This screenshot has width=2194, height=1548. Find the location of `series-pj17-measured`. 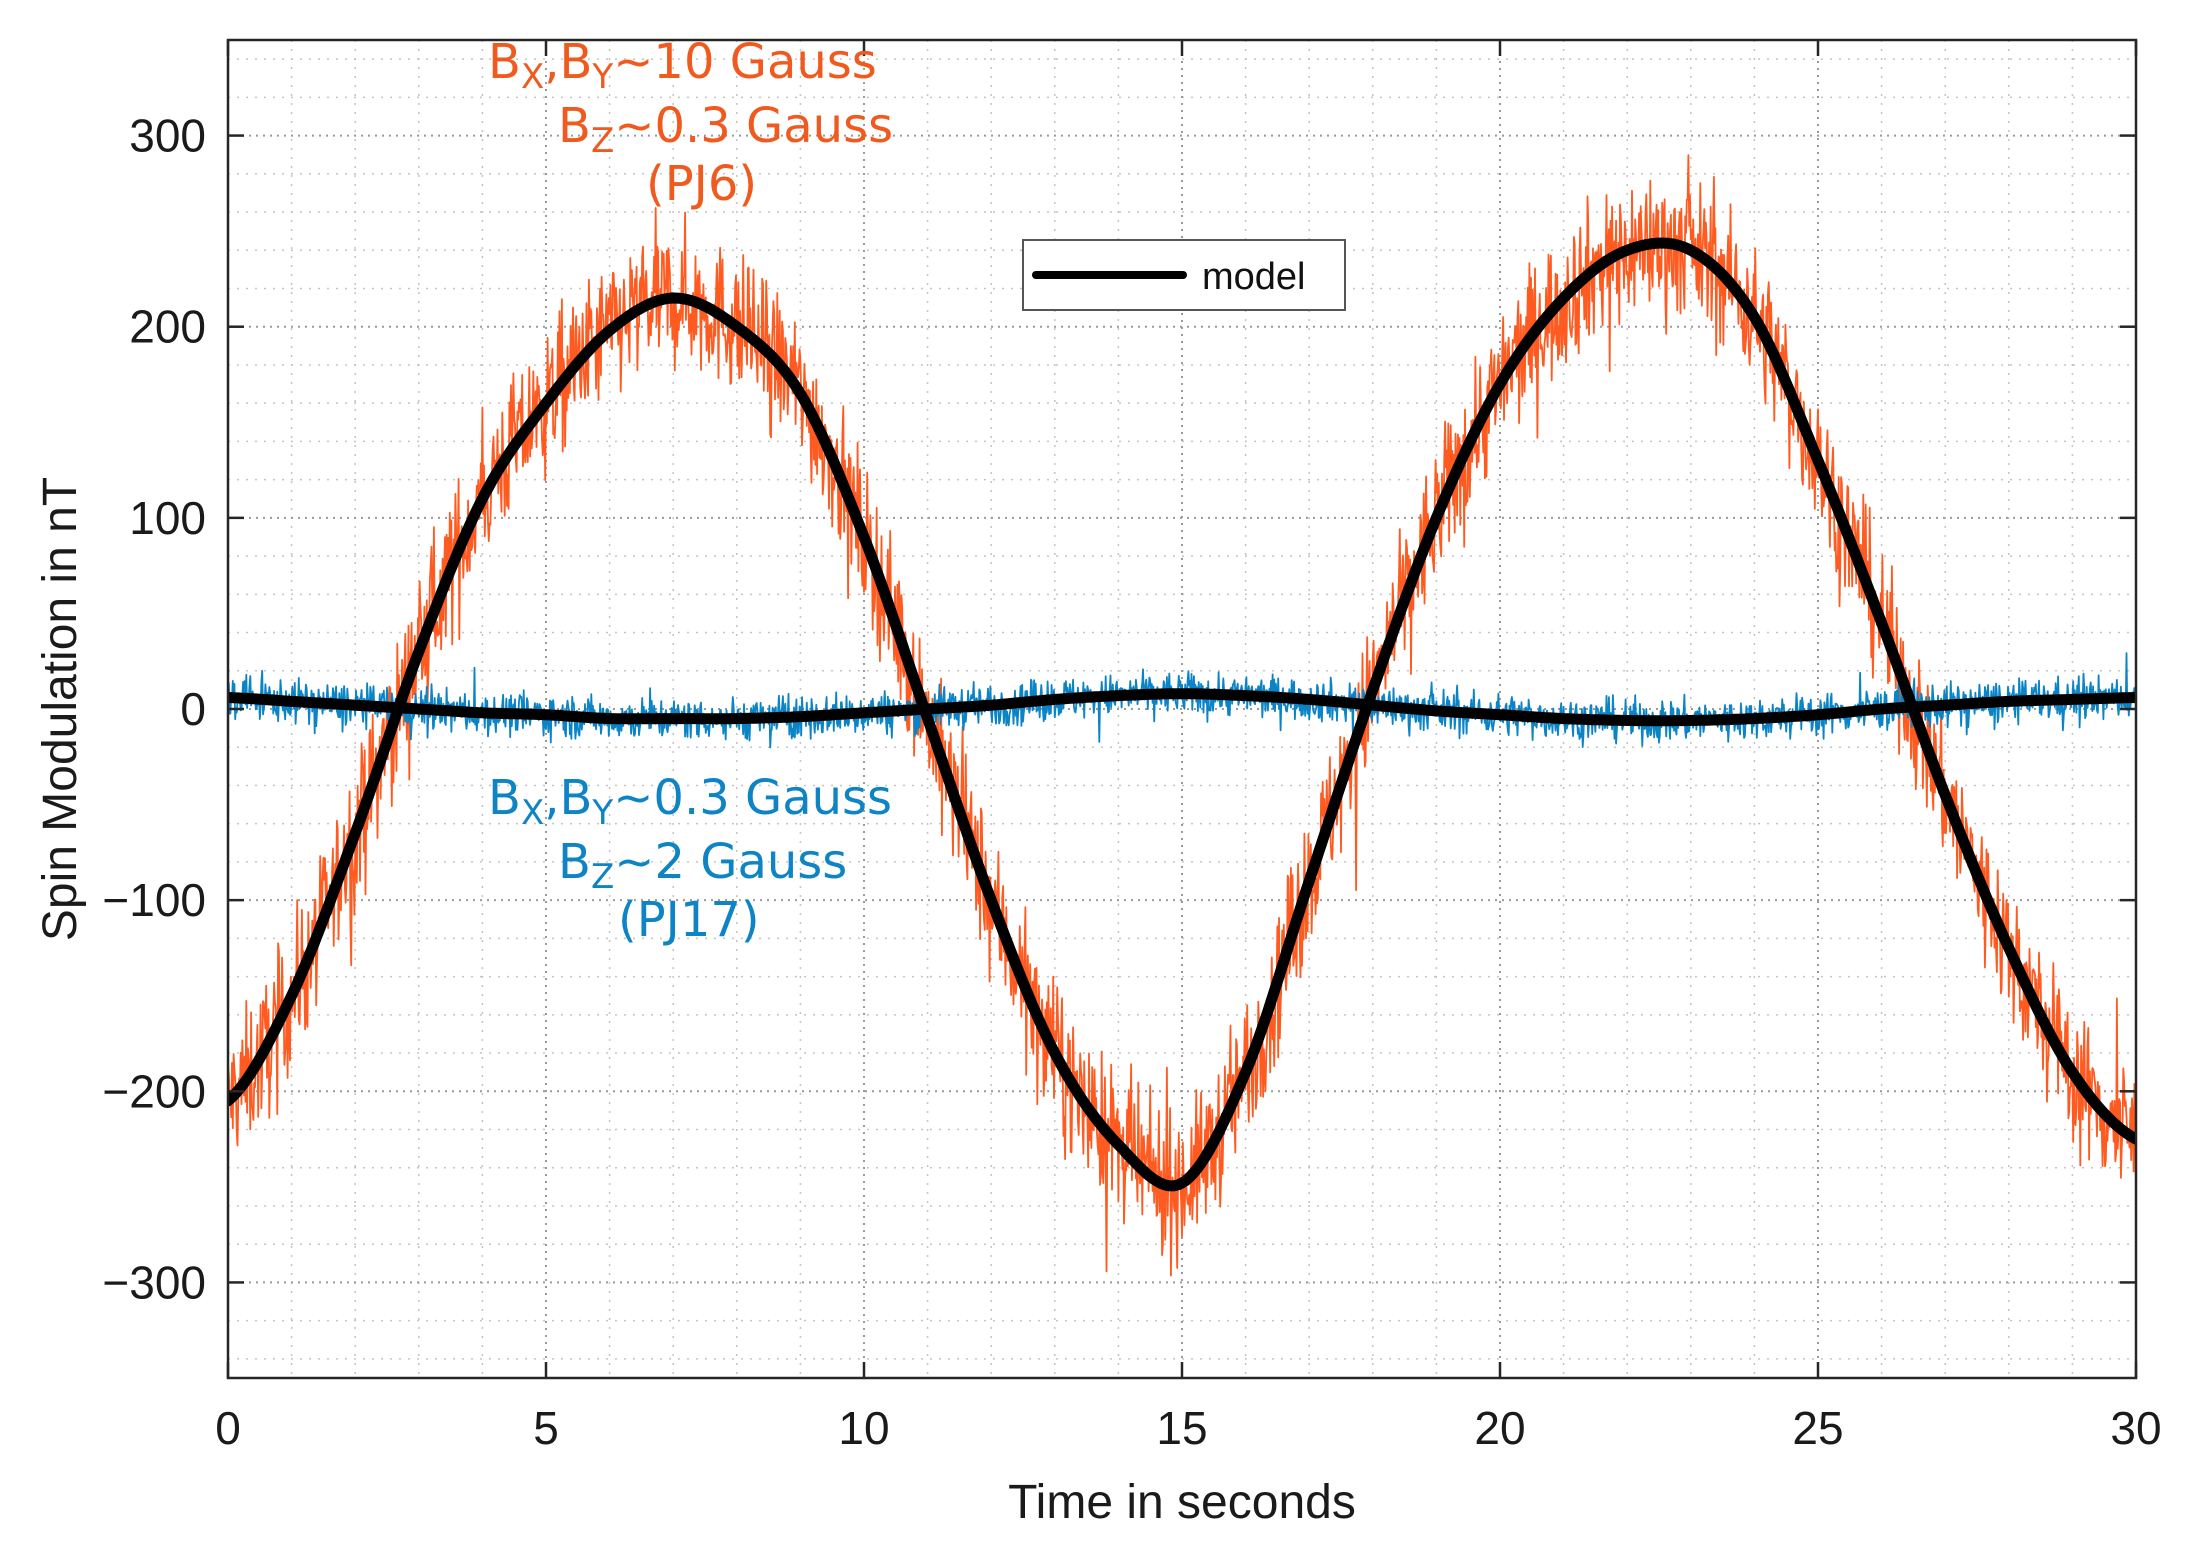

series-pj17-measured is located at coordinates (1182, 700).